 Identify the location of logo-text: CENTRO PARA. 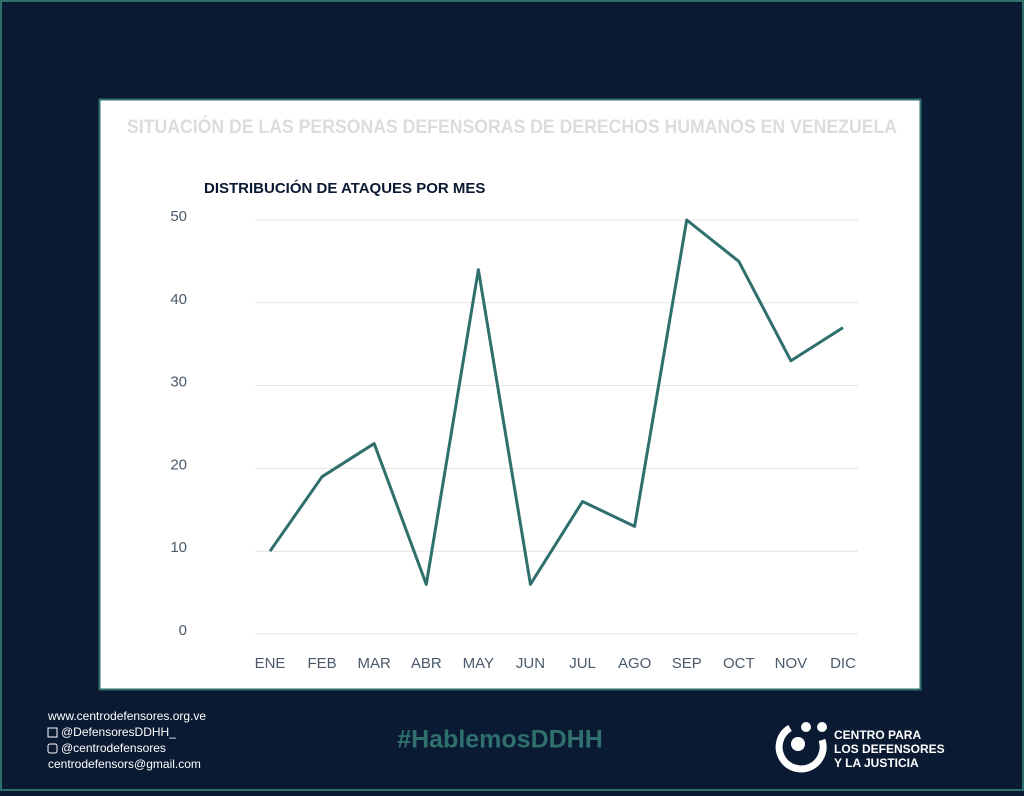
(877, 735).